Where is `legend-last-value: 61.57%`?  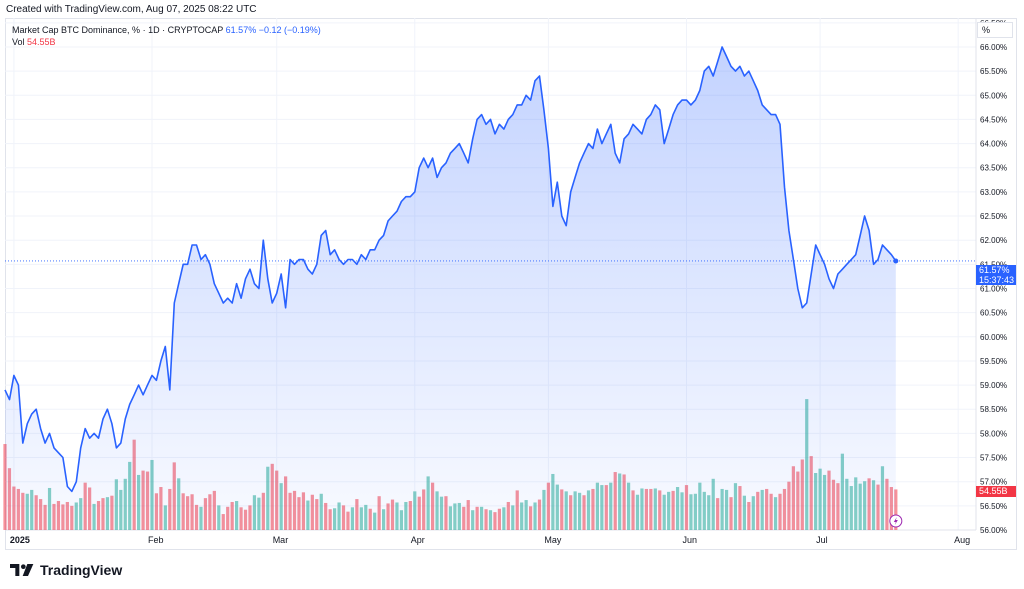 legend-last-value: 61.57% is located at coordinates (241, 30).